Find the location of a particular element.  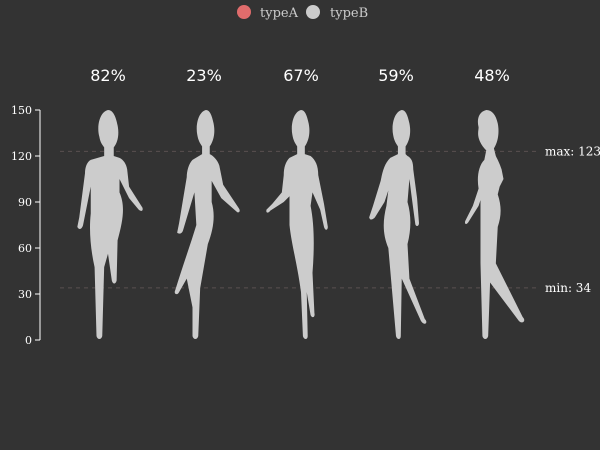

percent-label: 82% is located at coordinates (108, 75).